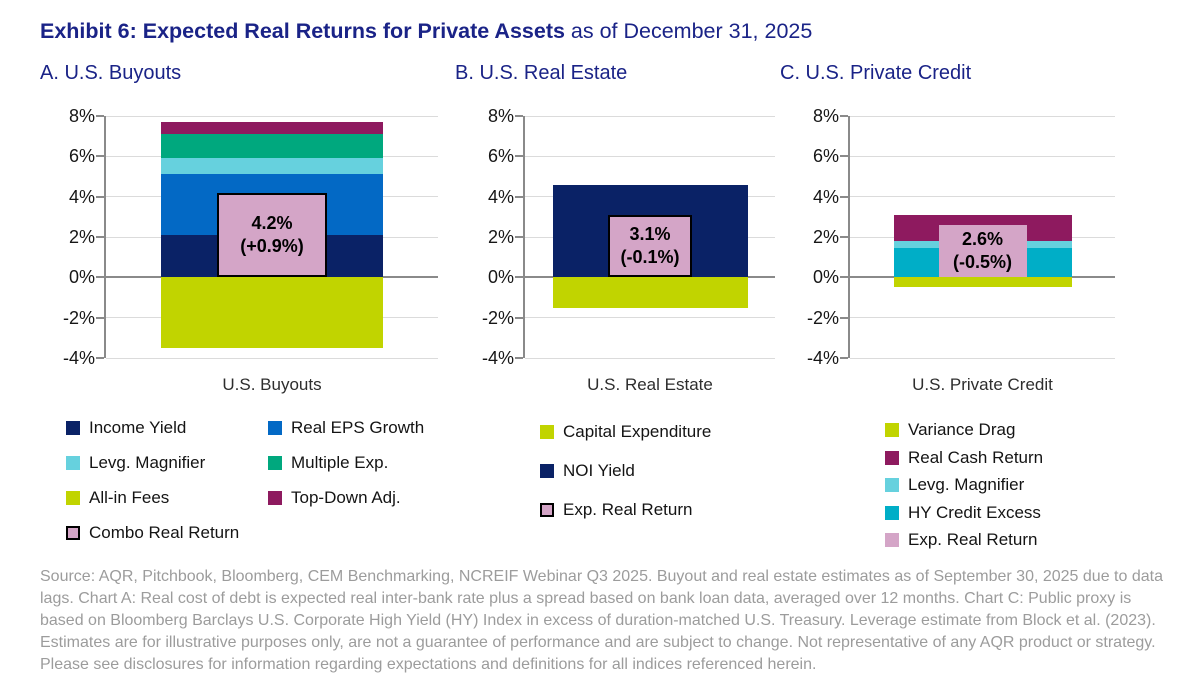 This screenshot has height=694, width=1200. Describe the element at coordinates (272, 166) in the screenshot. I see `bar-segment-levg-magnifier` at that location.